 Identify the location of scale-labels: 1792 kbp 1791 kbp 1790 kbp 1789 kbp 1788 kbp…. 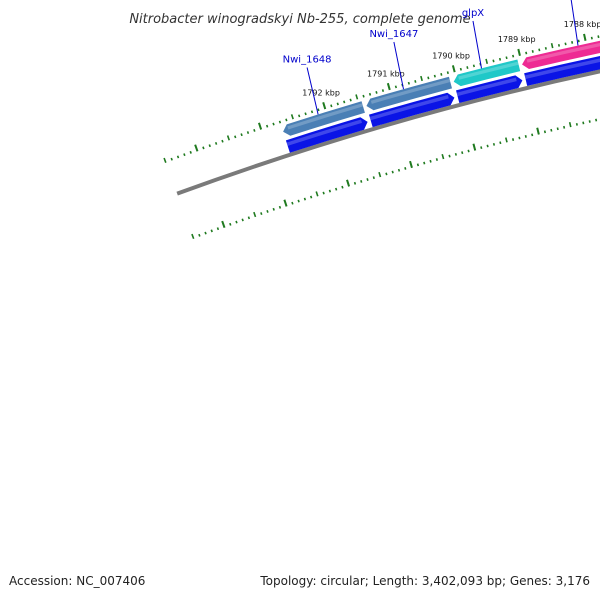
(451, 59).